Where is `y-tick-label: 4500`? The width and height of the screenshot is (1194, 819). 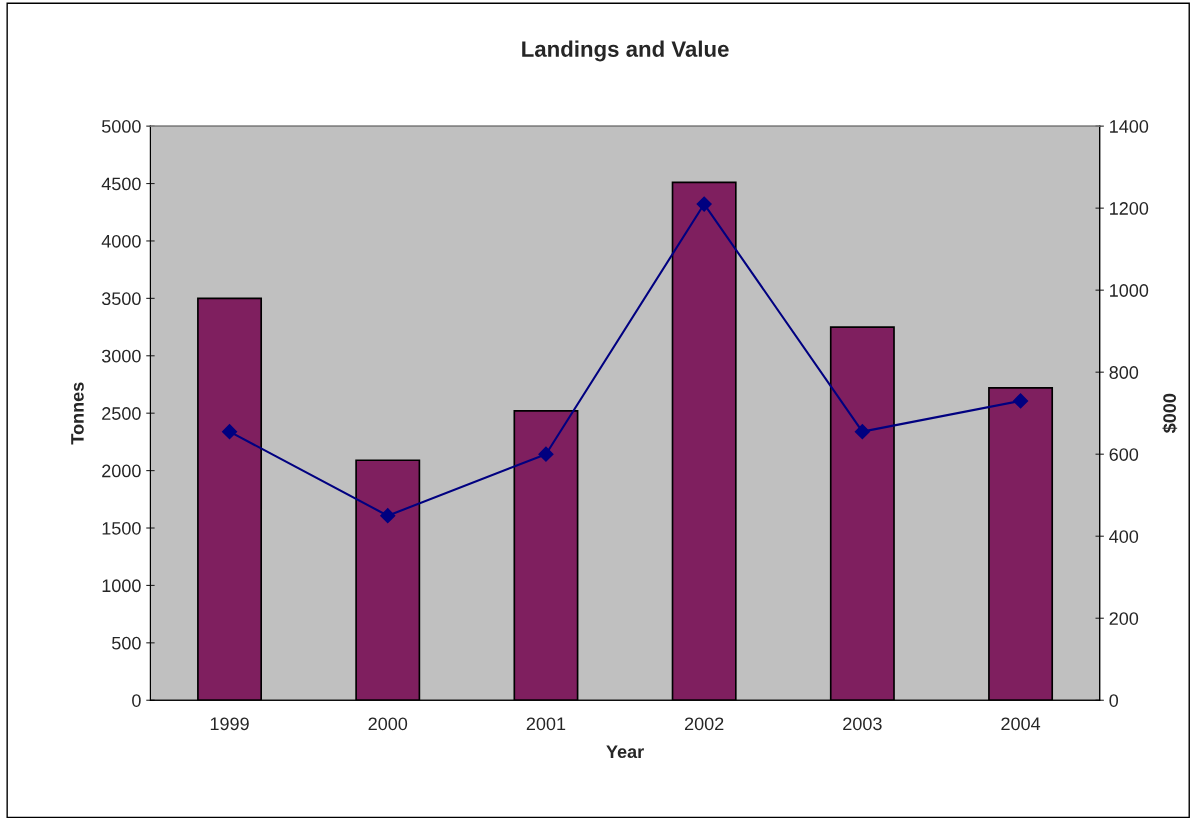 y-tick-label: 4500 is located at coordinates (121, 184).